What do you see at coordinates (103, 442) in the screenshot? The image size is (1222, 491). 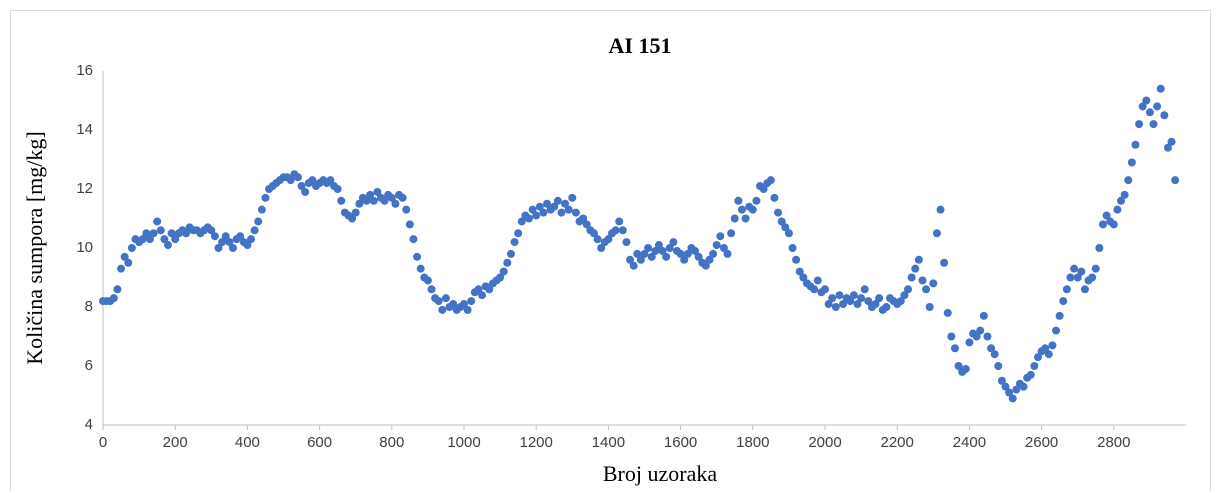 I see `x-tick-label: 0` at bounding box center [103, 442].